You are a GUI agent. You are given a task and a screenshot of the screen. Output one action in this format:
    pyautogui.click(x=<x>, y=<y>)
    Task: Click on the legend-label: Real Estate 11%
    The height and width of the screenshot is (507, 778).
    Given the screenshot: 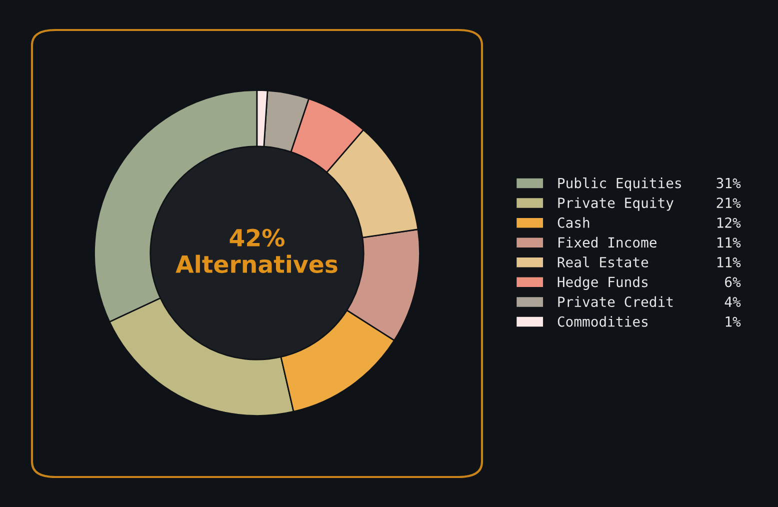 What is the action you would take?
    pyautogui.click(x=649, y=262)
    